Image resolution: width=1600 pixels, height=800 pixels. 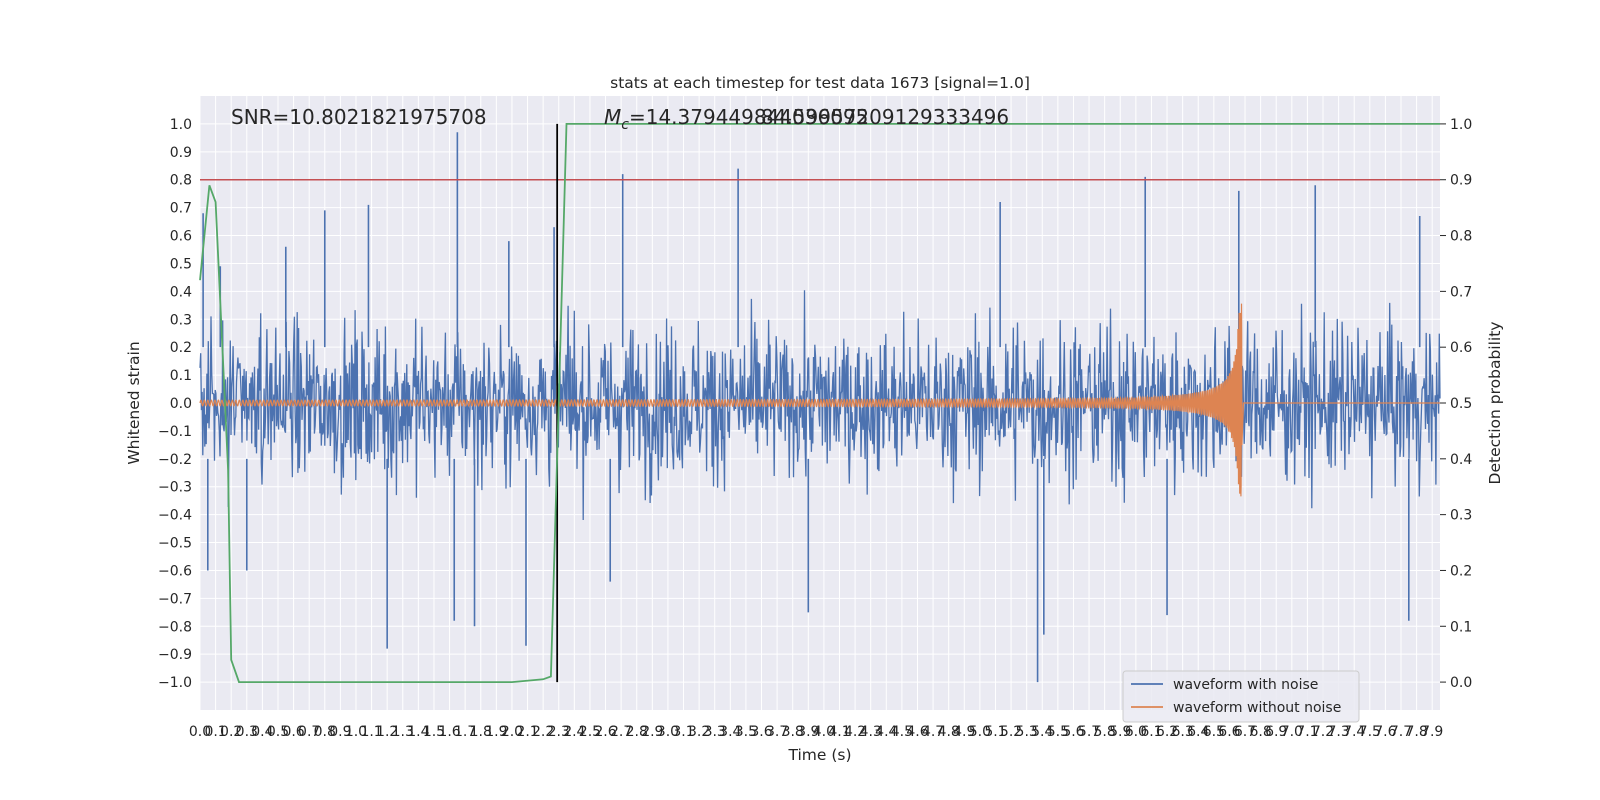 What do you see at coordinates (181, 153) in the screenshot?
I see `y-tick-label: 0.9` at bounding box center [181, 153].